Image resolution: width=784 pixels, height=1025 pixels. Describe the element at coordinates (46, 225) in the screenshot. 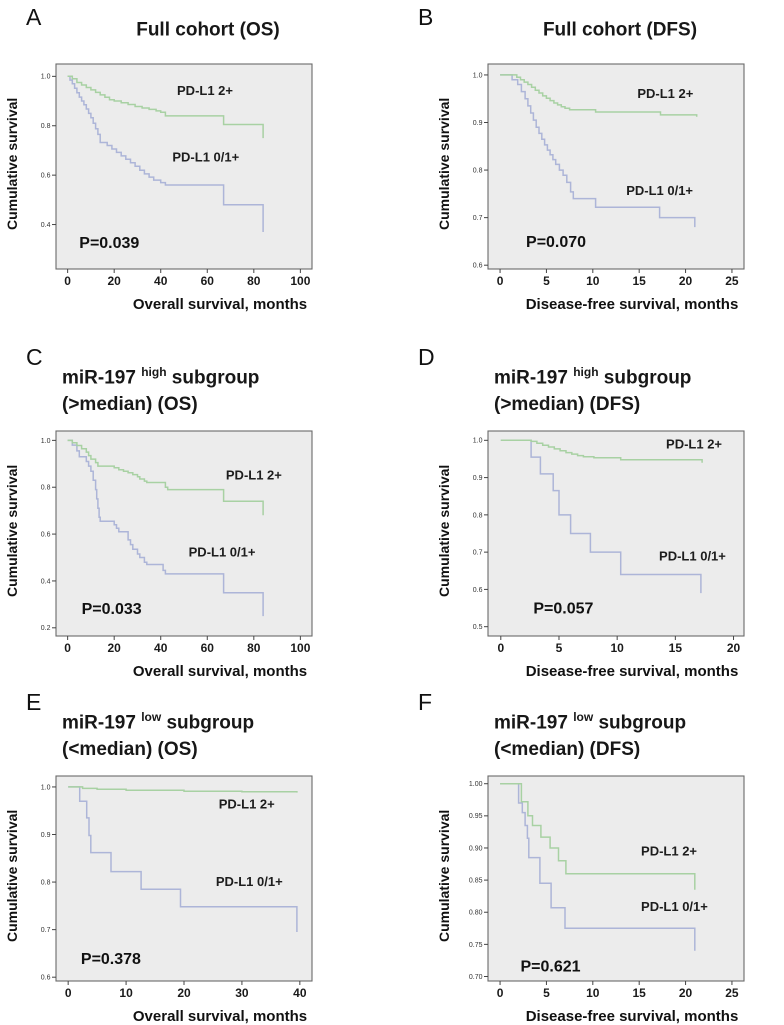

I see `y-tick-label: 0.4` at that location.